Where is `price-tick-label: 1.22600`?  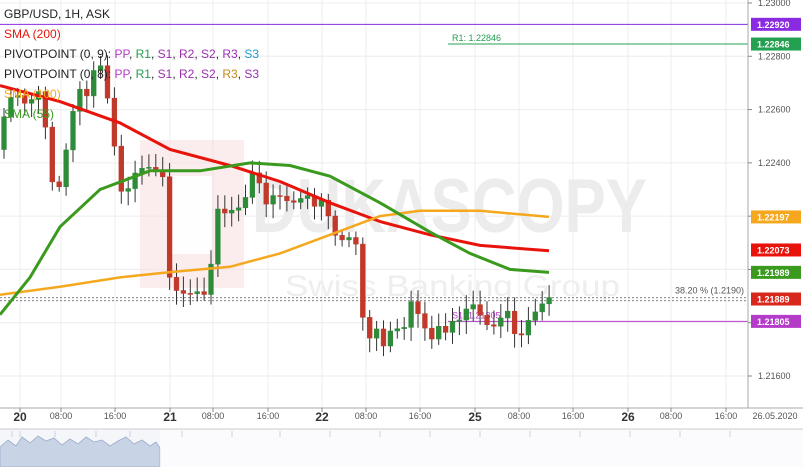
price-tick-label: 1.22600 is located at coordinates (774, 110).